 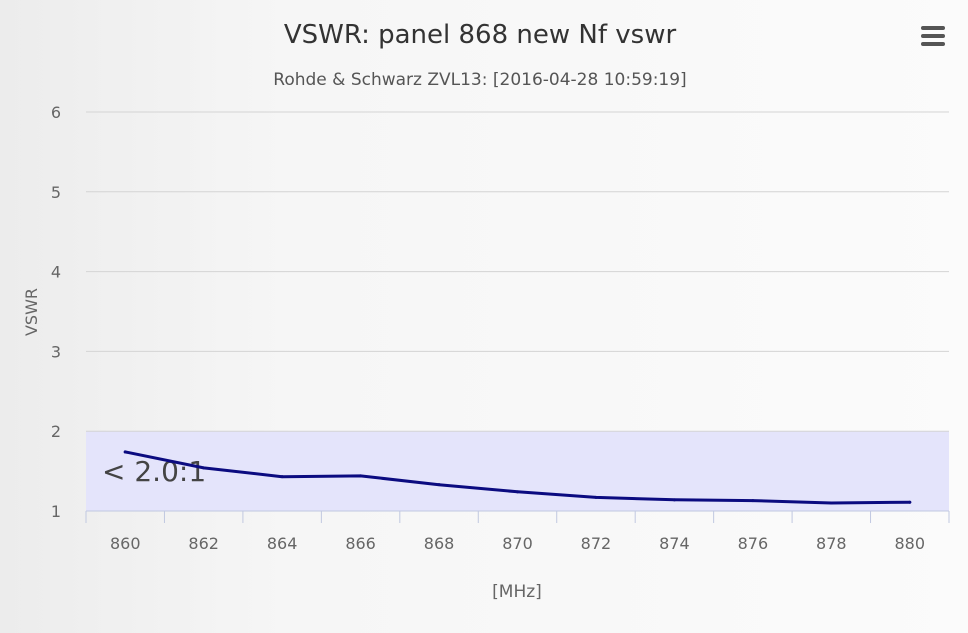 I want to click on plot-band-layer: < 2.0:1, so click(x=517, y=471).